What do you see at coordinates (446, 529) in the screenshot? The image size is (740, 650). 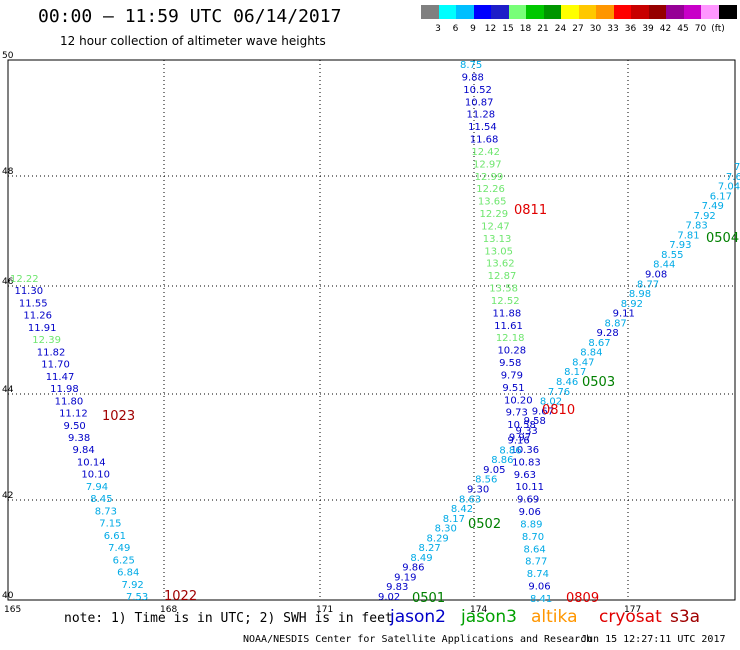 I see `track-point-ascending: 8.30` at bounding box center [446, 529].